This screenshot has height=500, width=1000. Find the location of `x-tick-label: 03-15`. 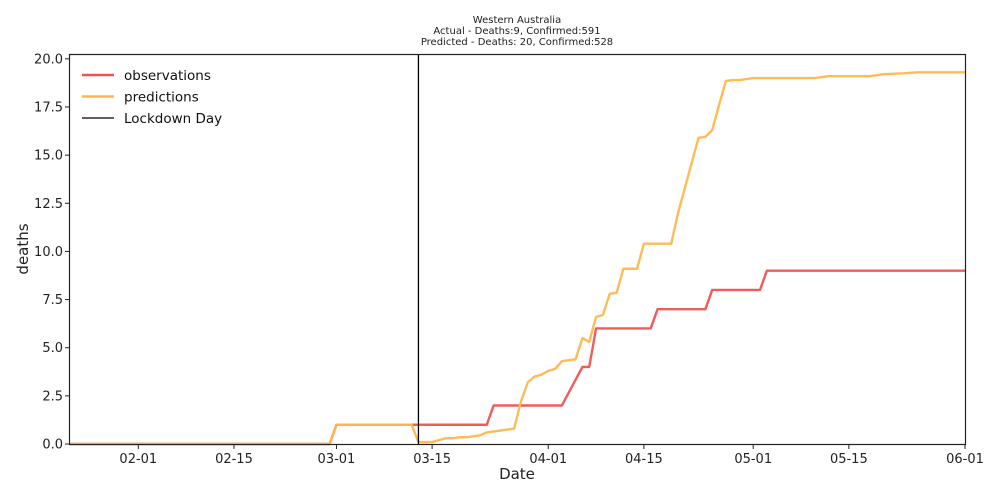

x-tick-label: 03-15 is located at coordinates (432, 459).